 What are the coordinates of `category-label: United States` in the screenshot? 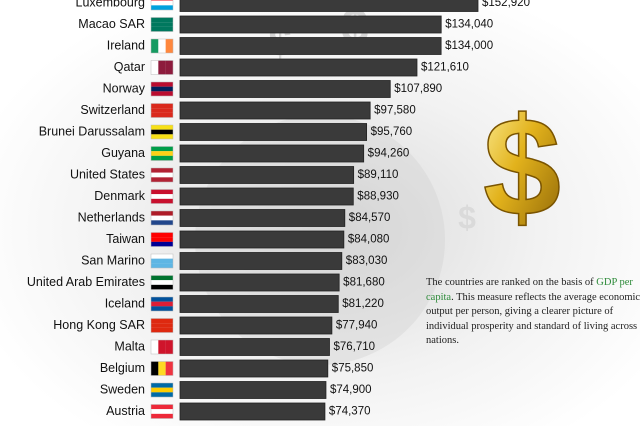 It's located at (107, 174).